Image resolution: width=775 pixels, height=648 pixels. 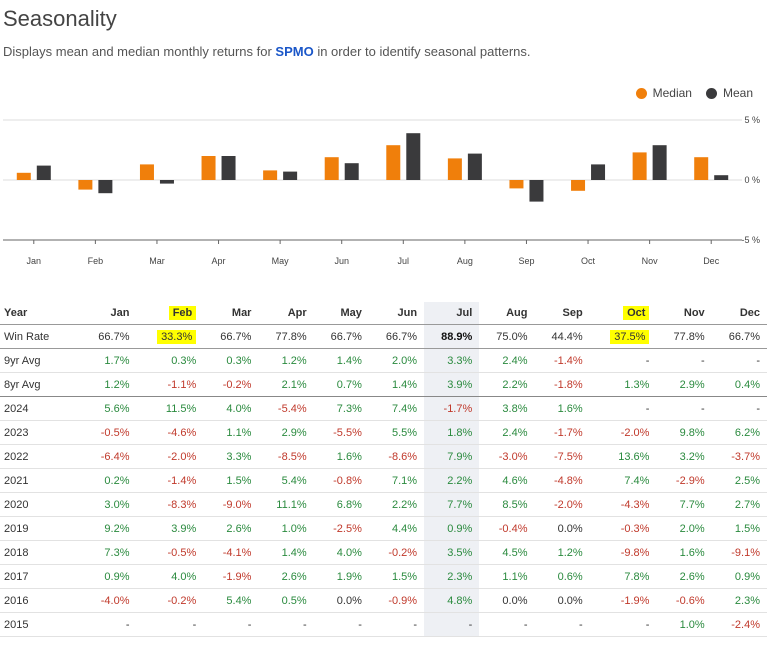 I want to click on row-label: 8yr Avg, so click(x=41, y=384).